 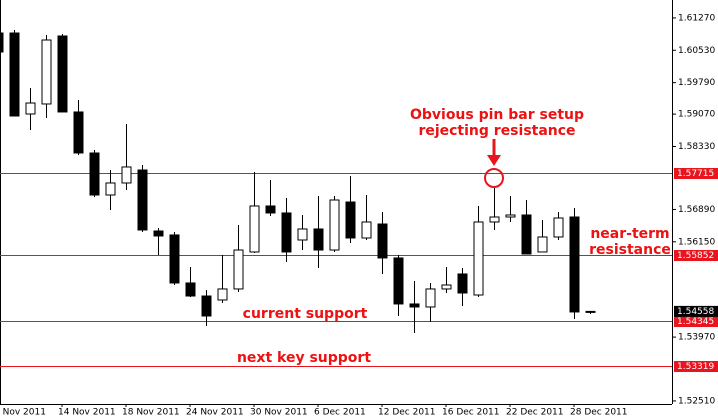 I want to click on annotation: next key support, so click(x=304, y=358).